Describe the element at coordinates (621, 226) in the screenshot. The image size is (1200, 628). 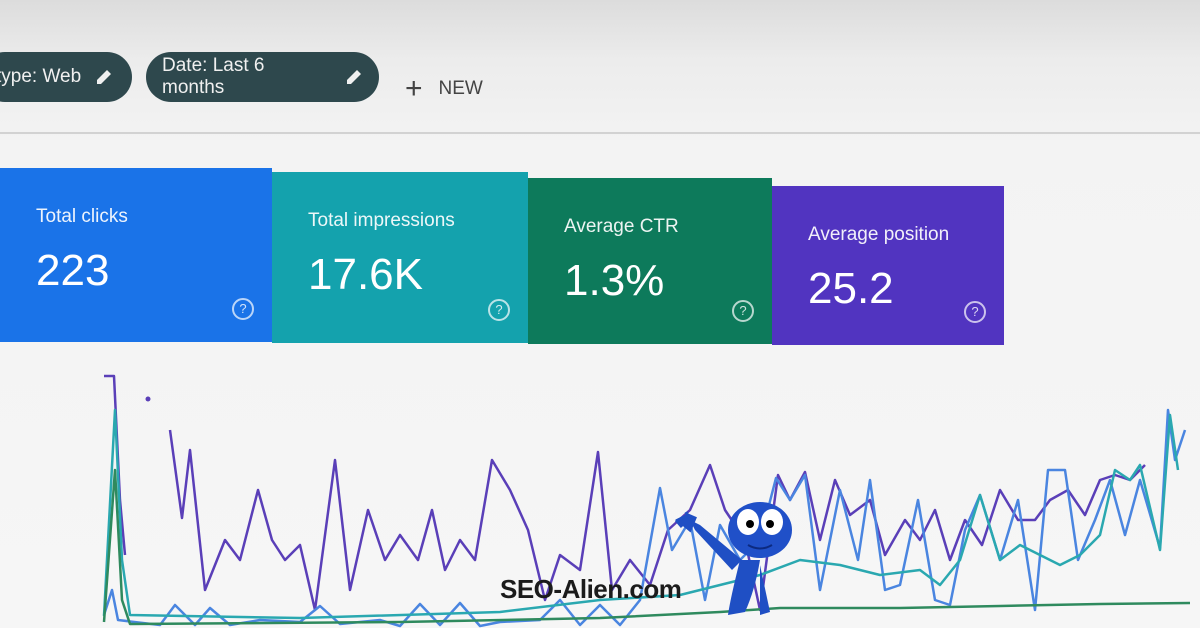
I see `metric-label: Average CTR` at that location.